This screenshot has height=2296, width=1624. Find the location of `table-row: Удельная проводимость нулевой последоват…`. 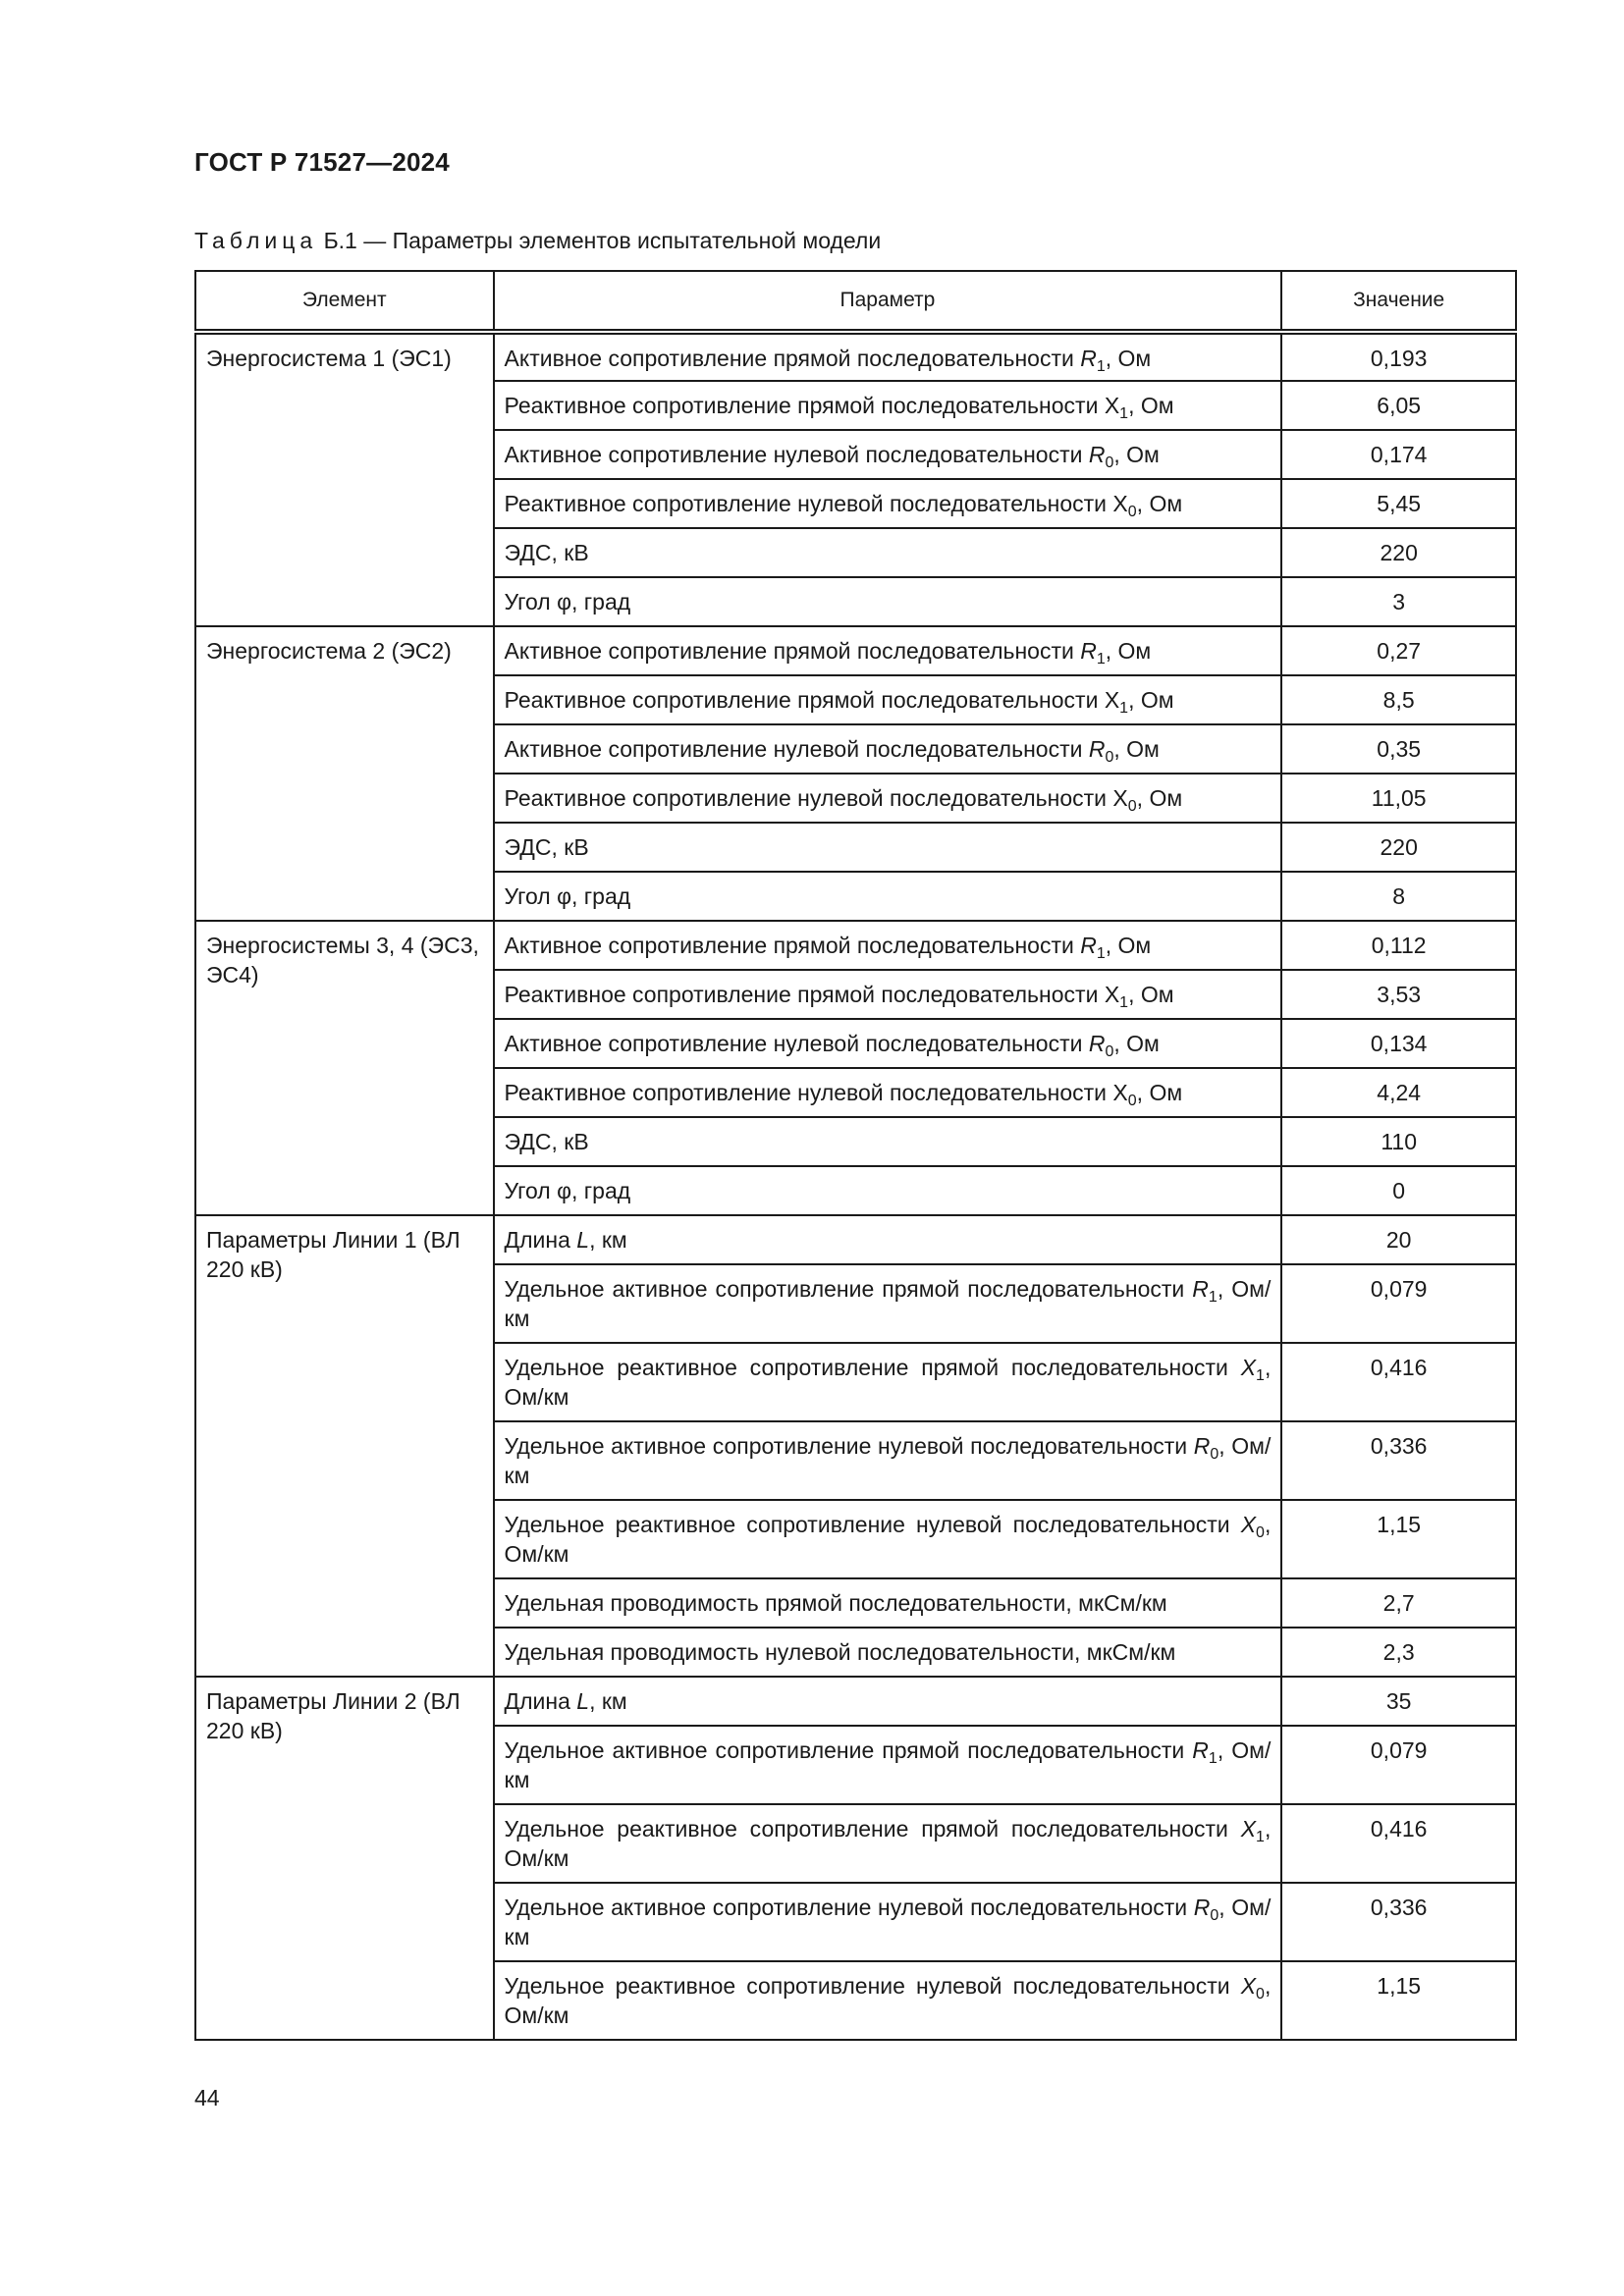

table-row: Удельная проводимость нулевой последоват… is located at coordinates (856, 1652).